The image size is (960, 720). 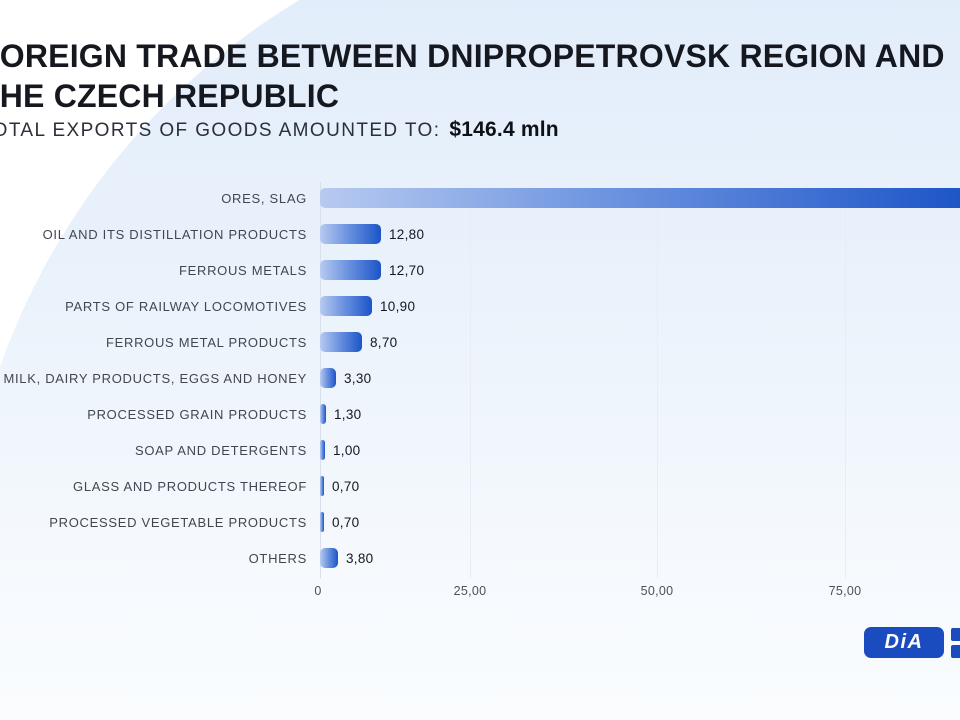 I want to click on x-axis-tick-labels: 0 25,00 50,00 75,00, so click(x=480, y=593).